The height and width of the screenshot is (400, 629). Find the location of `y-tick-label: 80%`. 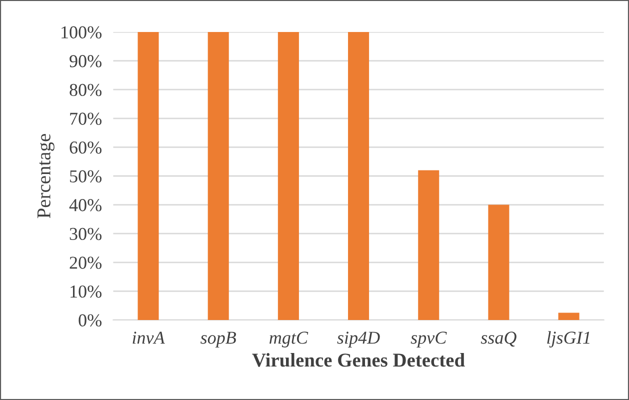

y-tick-label: 80% is located at coordinates (86, 90).